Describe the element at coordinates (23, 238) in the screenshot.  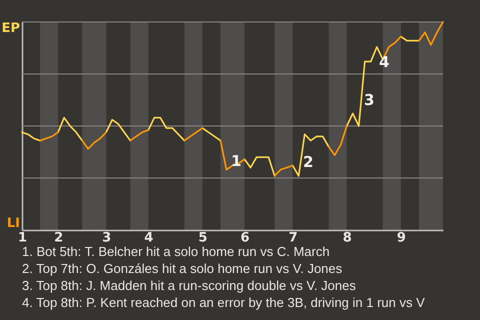
I see `x-tick-label: 1` at that location.